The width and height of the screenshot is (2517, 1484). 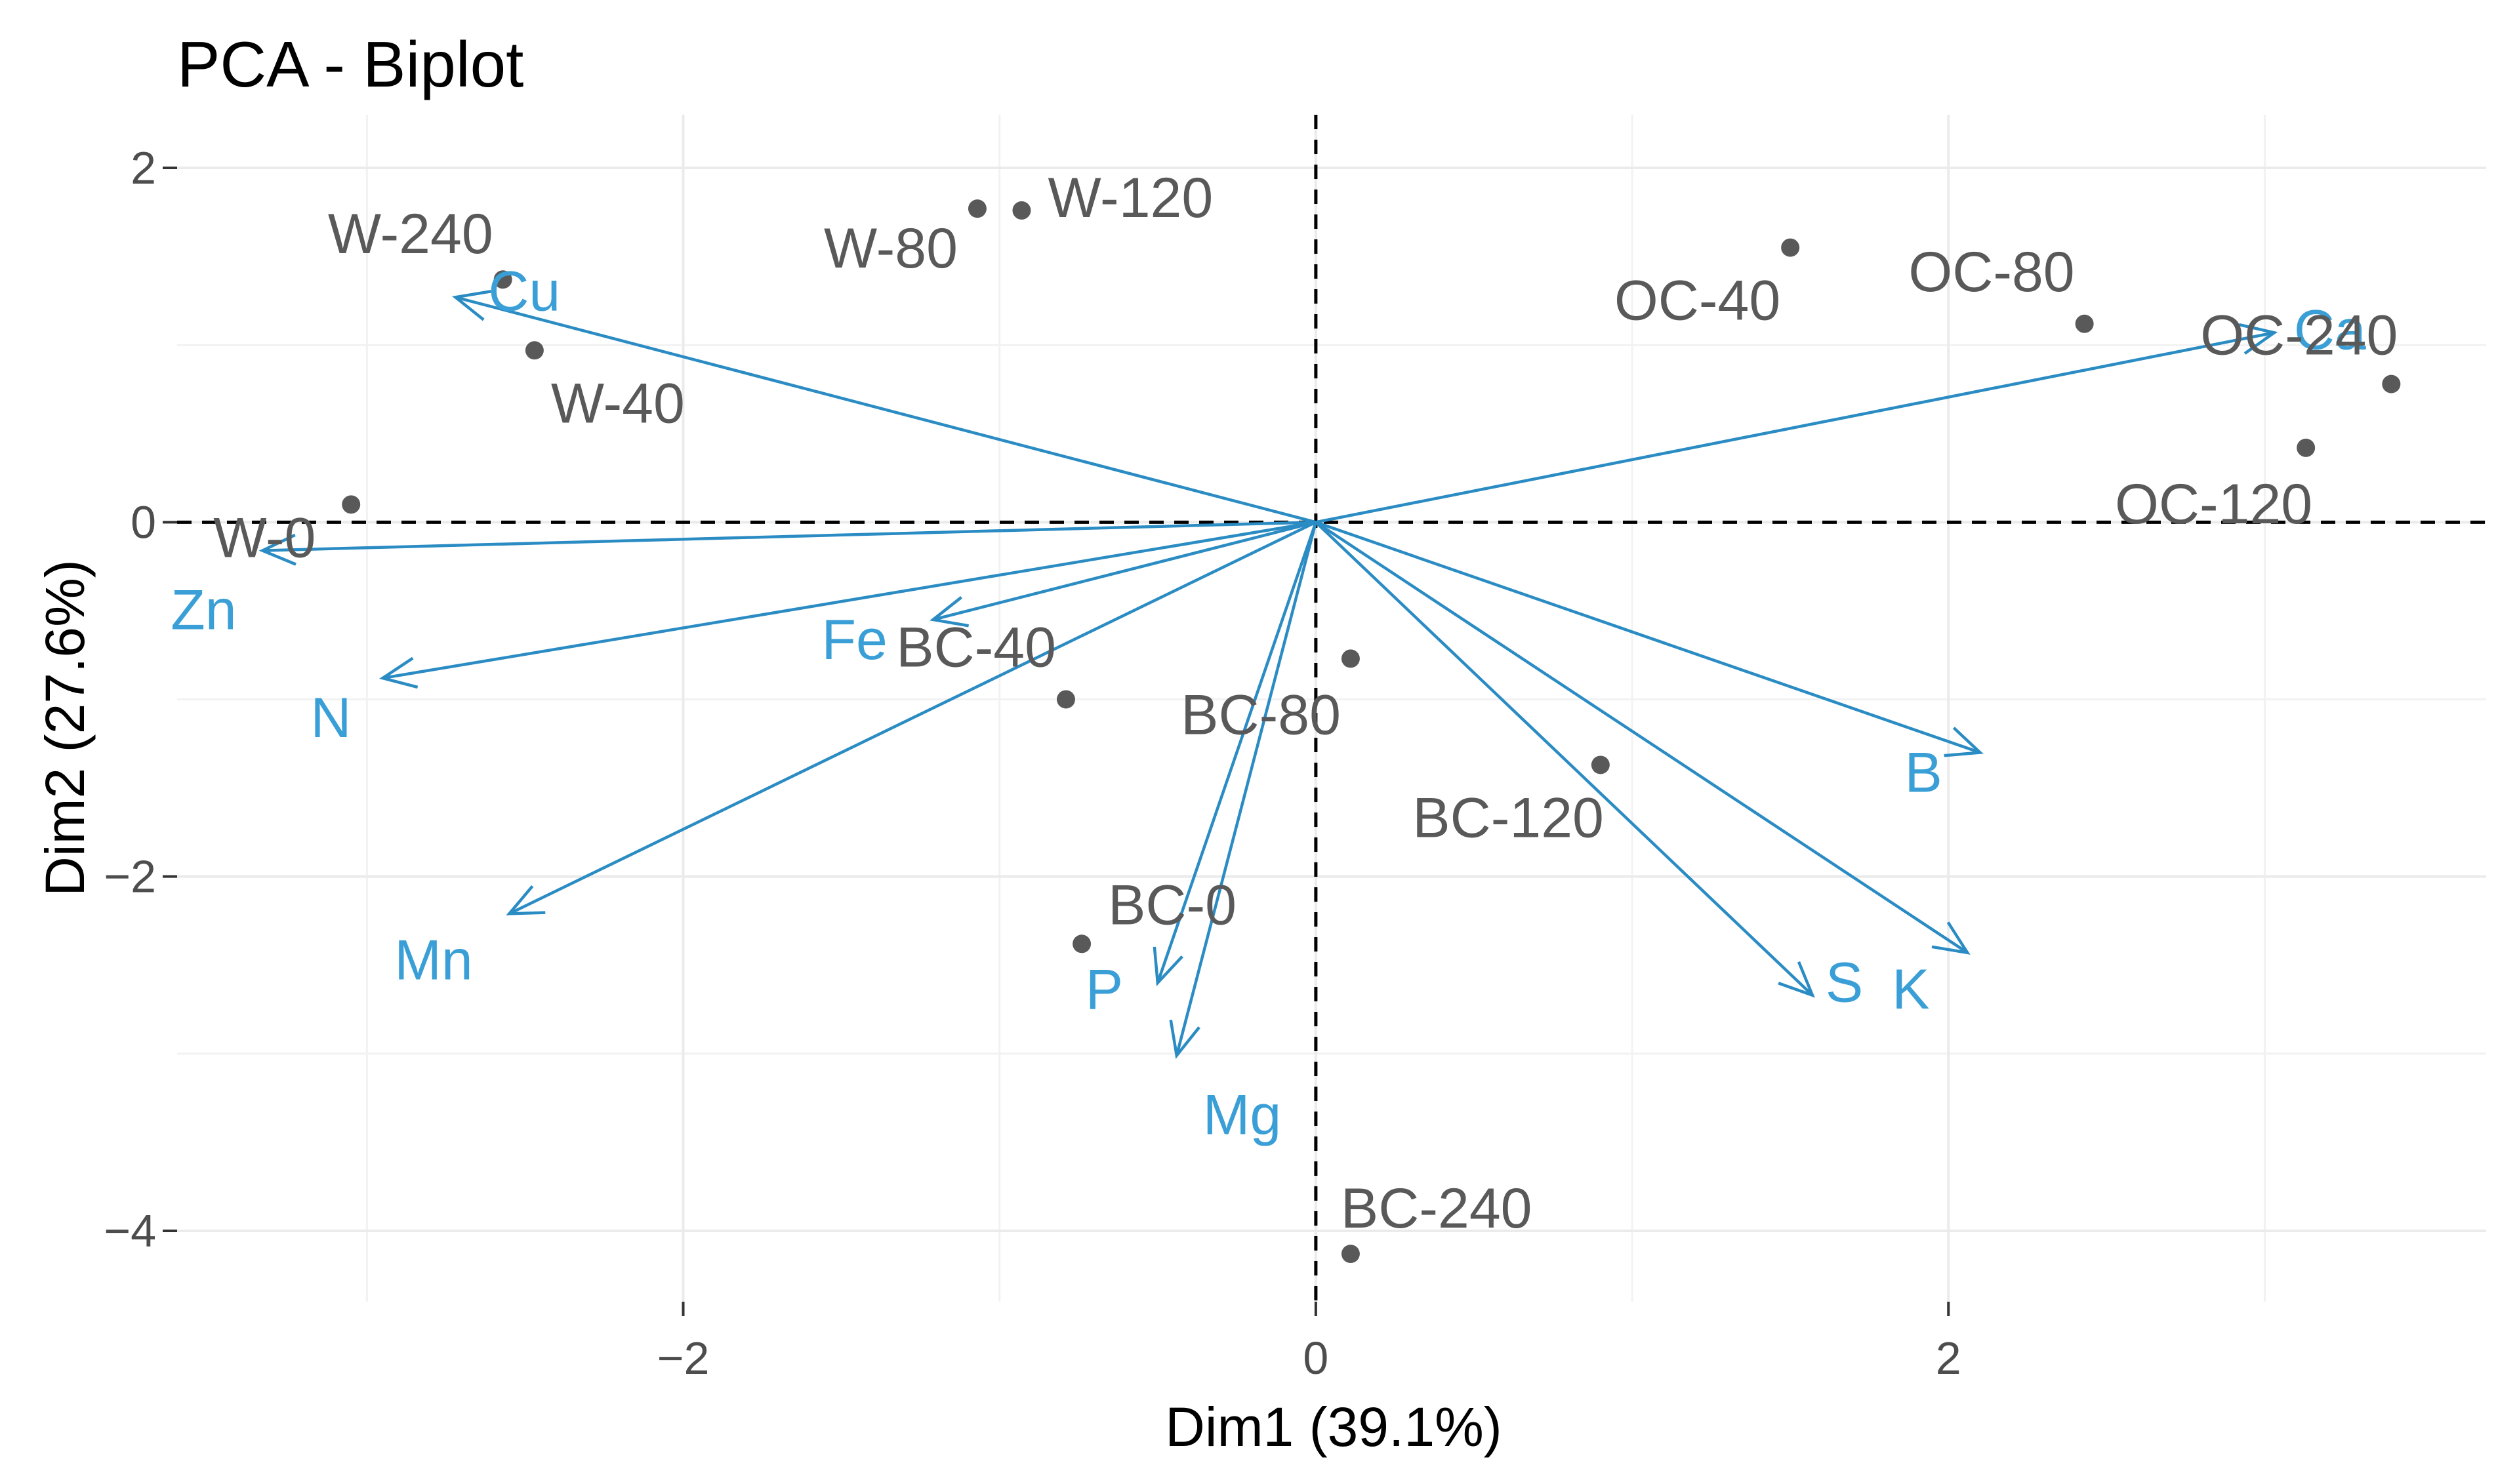 What do you see at coordinates (1508, 817) in the screenshot?
I see `point-label-BC-120: BC-120` at bounding box center [1508, 817].